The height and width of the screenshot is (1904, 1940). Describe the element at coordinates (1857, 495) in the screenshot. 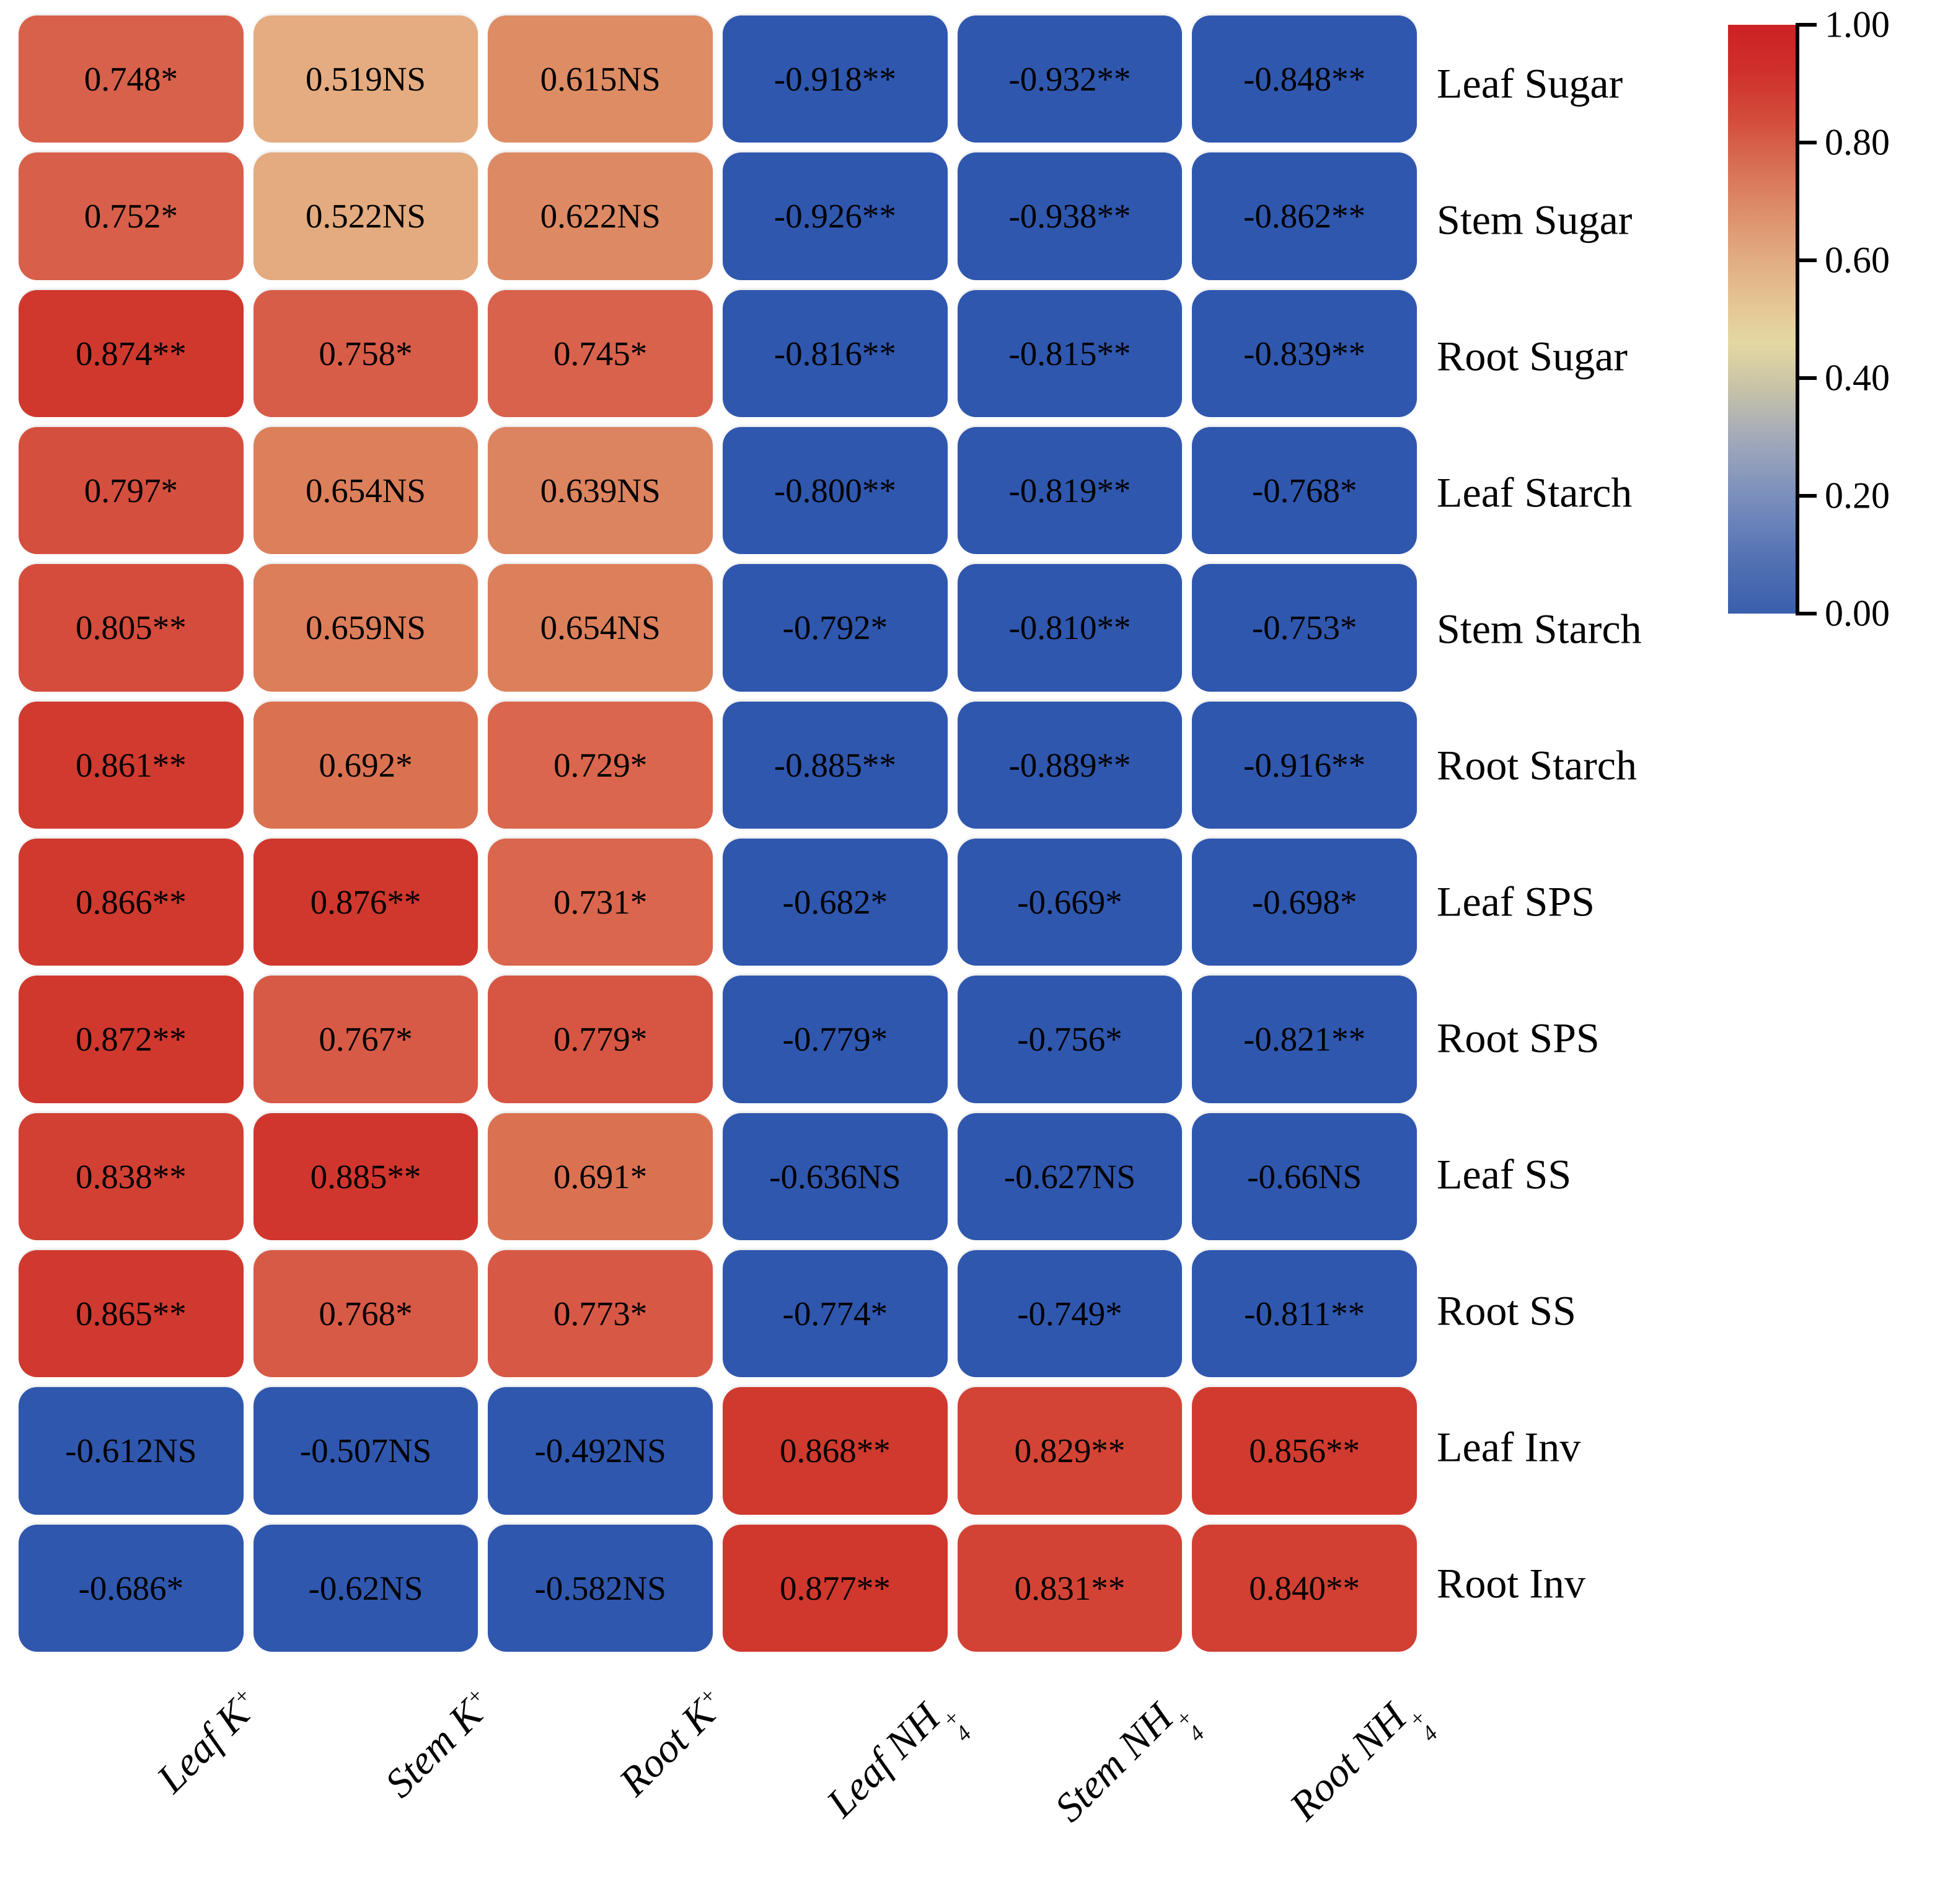

I see `colorbar-tick-label: 0.20` at that location.